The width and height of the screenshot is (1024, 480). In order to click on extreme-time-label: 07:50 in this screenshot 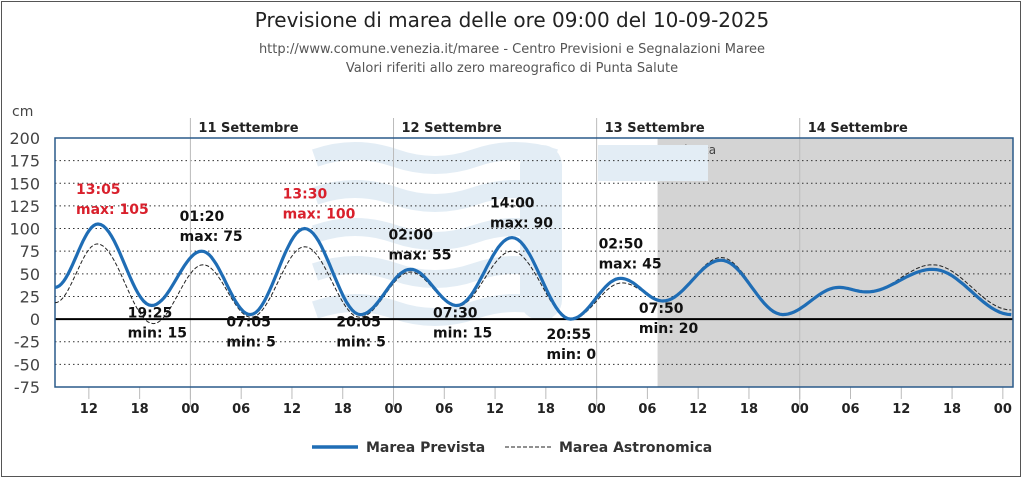, I will do `click(661, 309)`.